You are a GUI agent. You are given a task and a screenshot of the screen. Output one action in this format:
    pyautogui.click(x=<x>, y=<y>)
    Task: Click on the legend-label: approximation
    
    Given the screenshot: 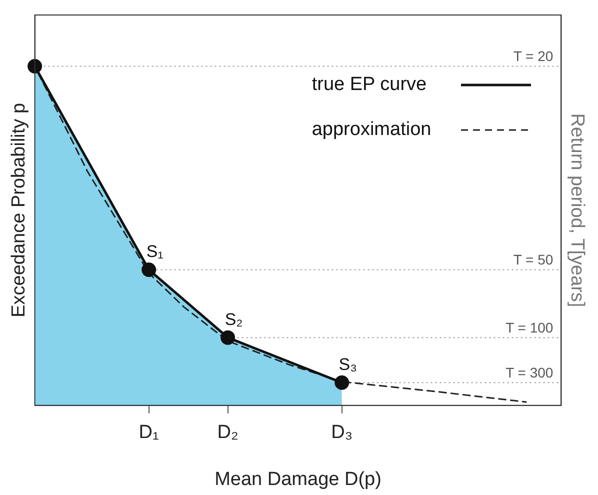 What is the action you would take?
    pyautogui.click(x=372, y=130)
    